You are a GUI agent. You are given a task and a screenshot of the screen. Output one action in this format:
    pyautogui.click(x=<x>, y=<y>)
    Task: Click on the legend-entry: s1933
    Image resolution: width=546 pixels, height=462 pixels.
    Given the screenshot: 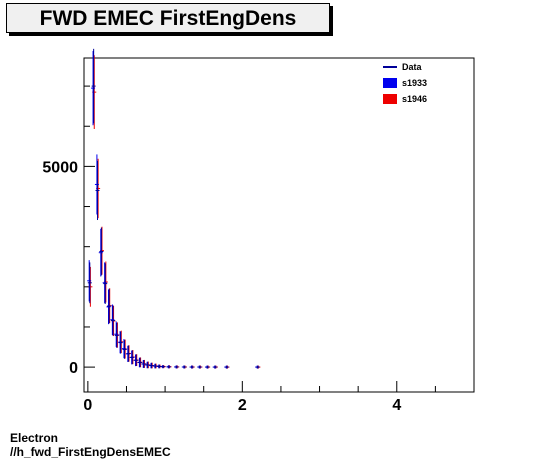 What is the action you would take?
    pyautogui.click(x=405, y=83)
    